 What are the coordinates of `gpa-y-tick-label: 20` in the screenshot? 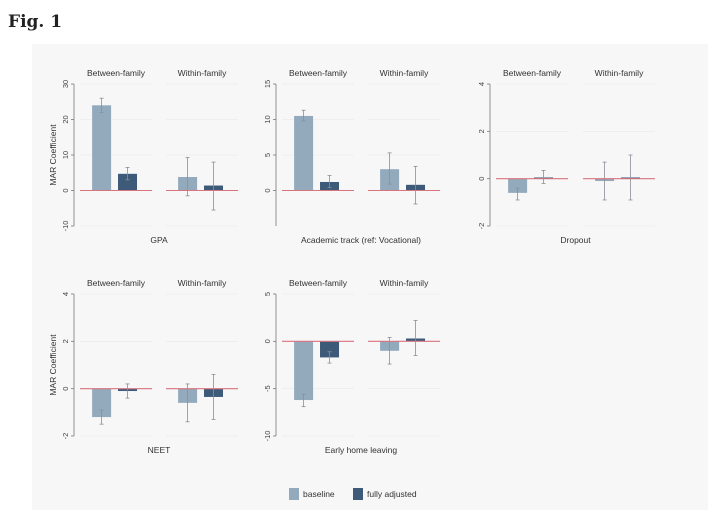 It's located at (65, 119).